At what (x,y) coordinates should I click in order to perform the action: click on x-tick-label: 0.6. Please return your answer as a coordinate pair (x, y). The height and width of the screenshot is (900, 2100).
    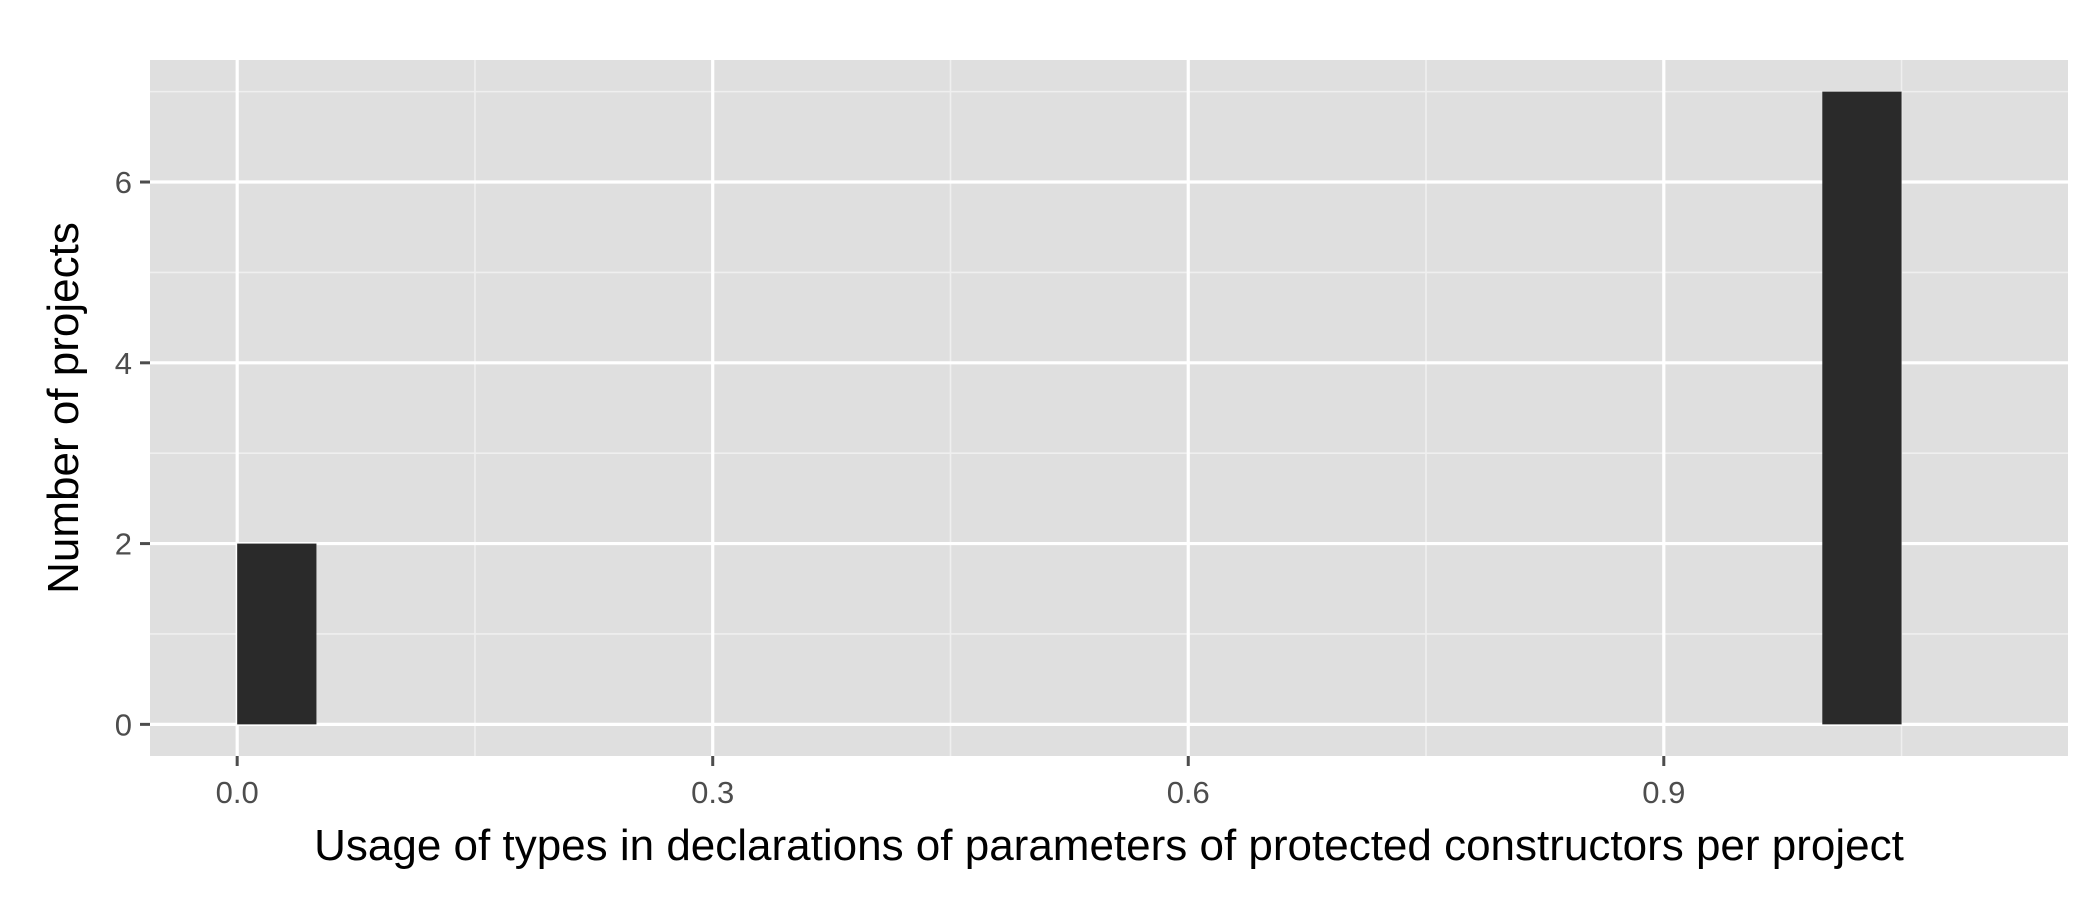
    Looking at the image, I should click on (1188, 792).